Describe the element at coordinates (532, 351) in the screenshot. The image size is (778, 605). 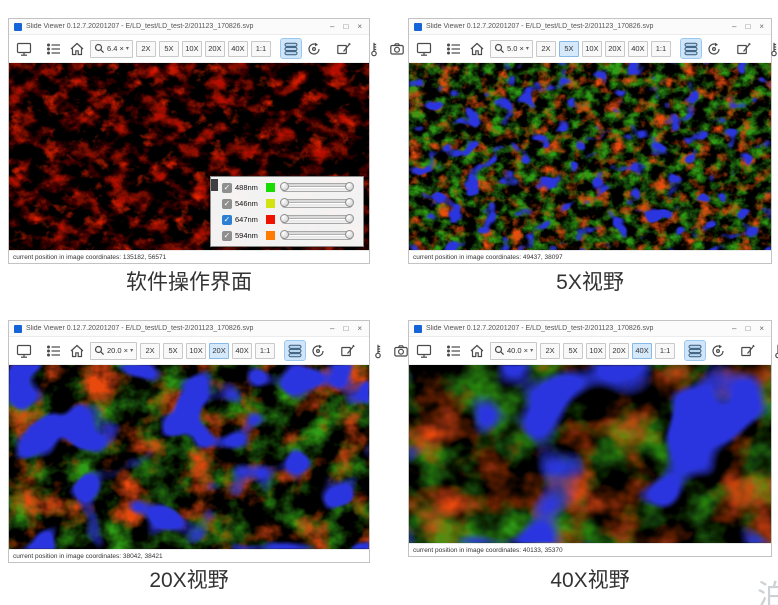
I see `chevron-down-icon: ▾` at that location.